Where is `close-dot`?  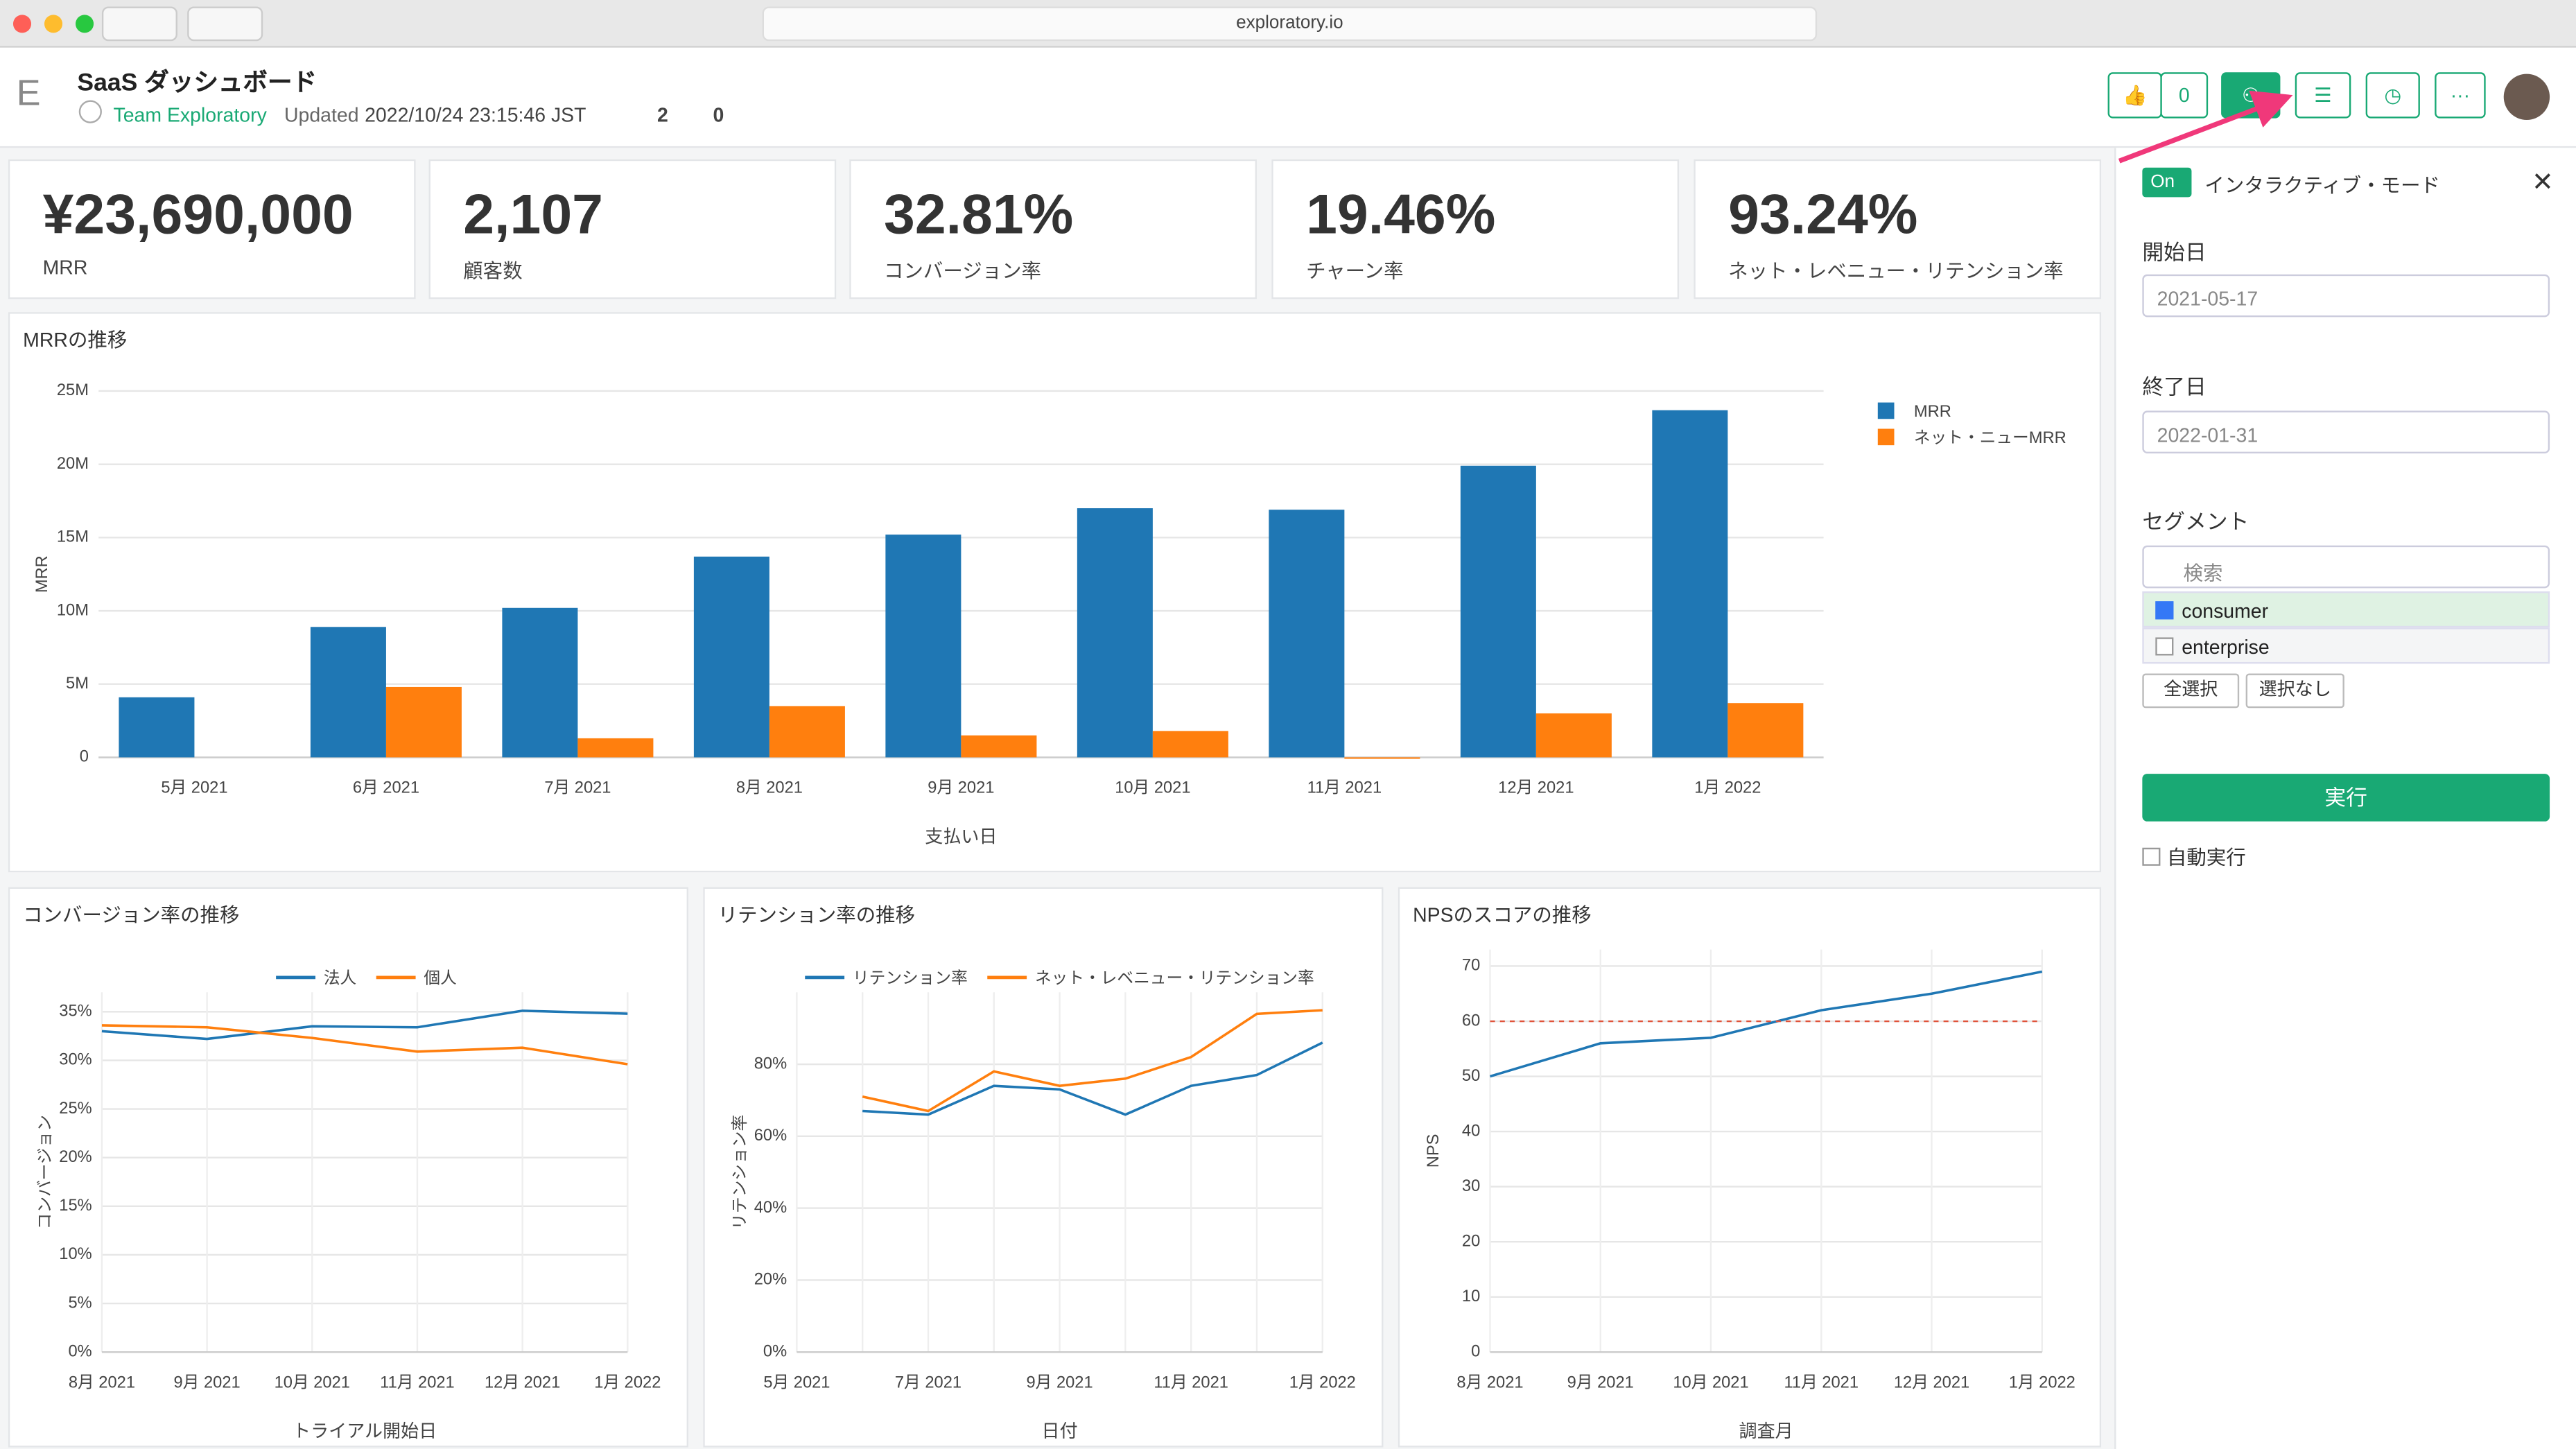
close-dot is located at coordinates (22, 24).